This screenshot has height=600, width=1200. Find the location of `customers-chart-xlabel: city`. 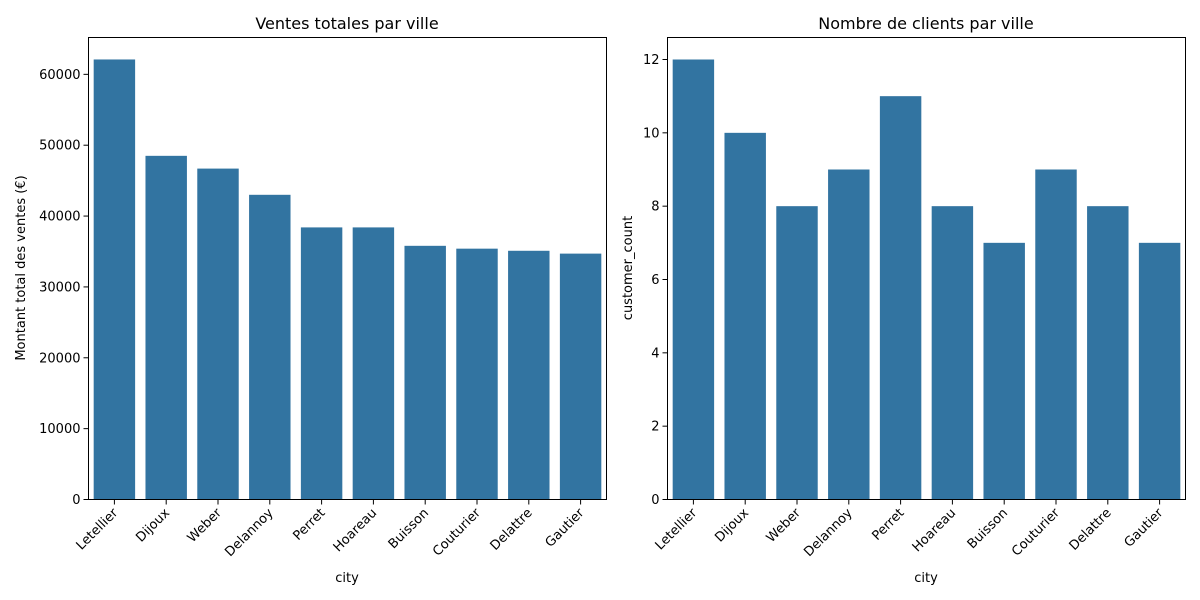

customers-chart-xlabel: city is located at coordinates (926, 578).